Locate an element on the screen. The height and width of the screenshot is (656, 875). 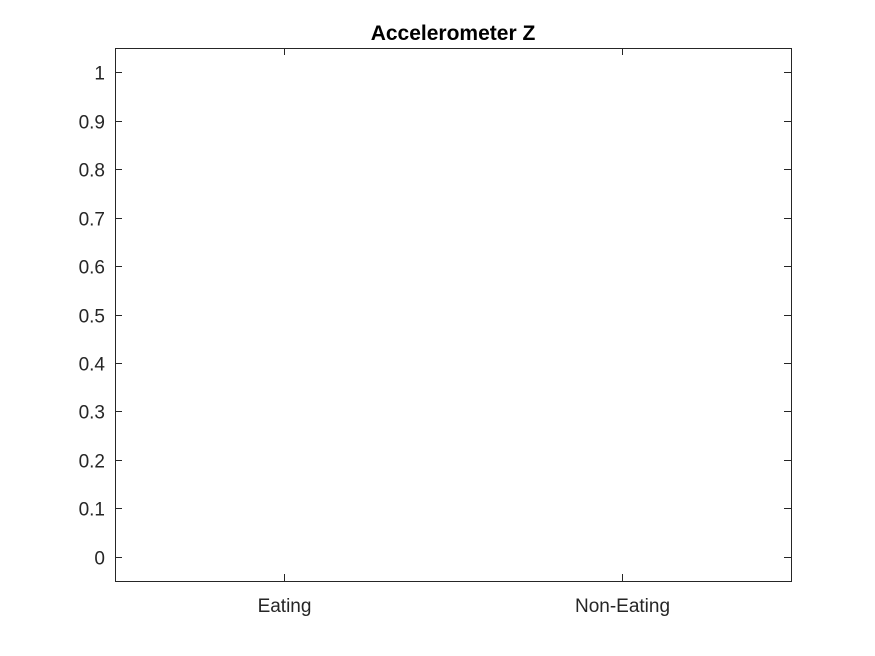
y-tick-label: 0.5 is located at coordinates (92, 317).